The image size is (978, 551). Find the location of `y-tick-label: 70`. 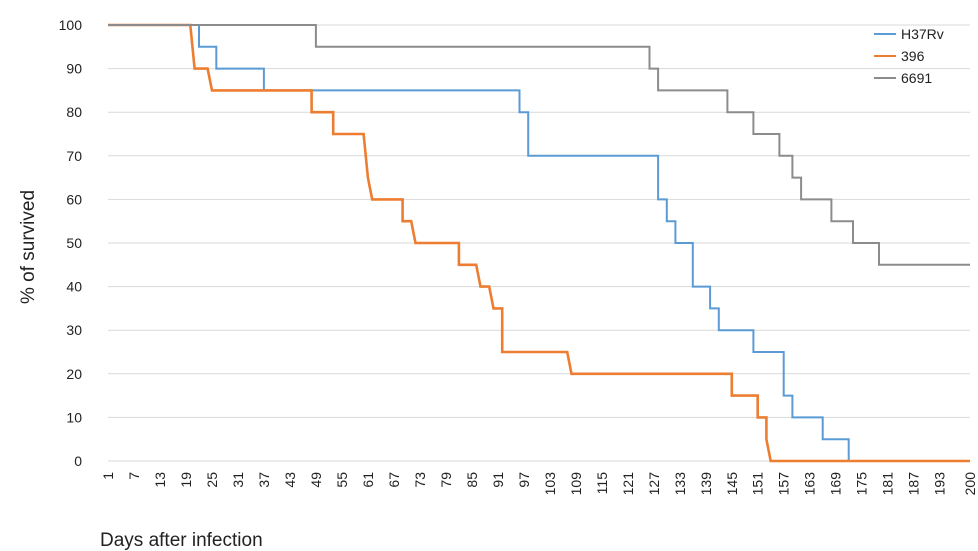

y-tick-label: 70 is located at coordinates (74, 156).